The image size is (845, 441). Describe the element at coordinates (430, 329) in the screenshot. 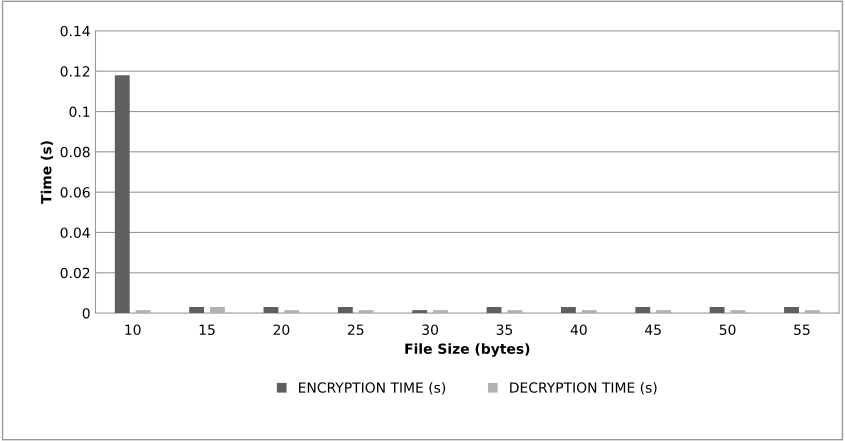

I see `x-tick-label: 30` at that location.